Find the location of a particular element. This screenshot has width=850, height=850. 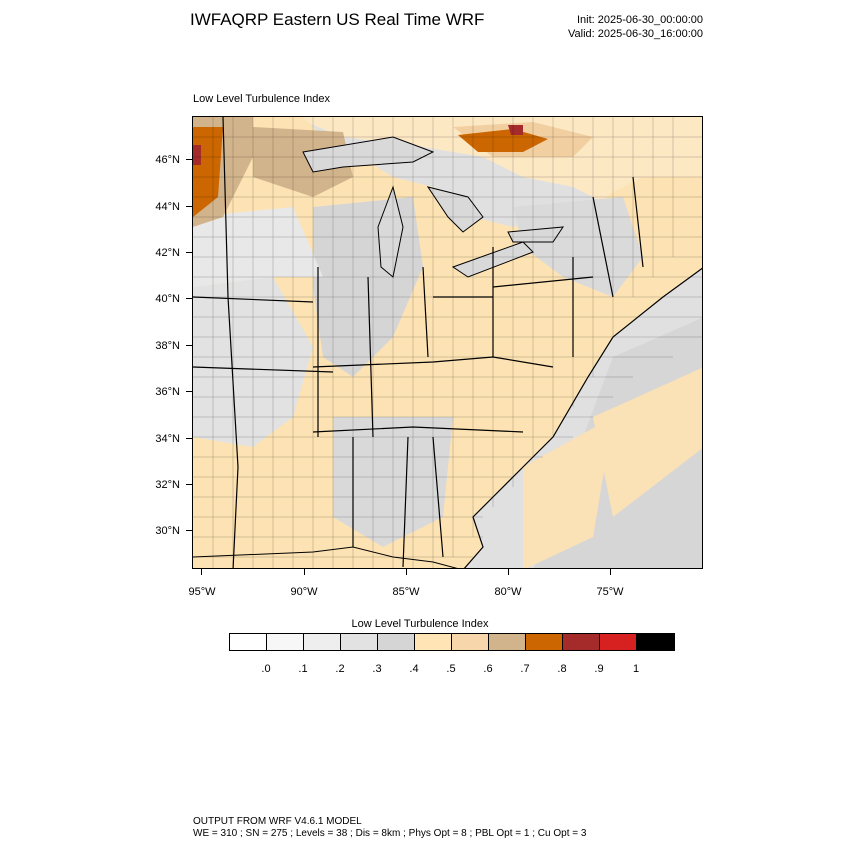

colorbar-label: .6 is located at coordinates (488, 669).